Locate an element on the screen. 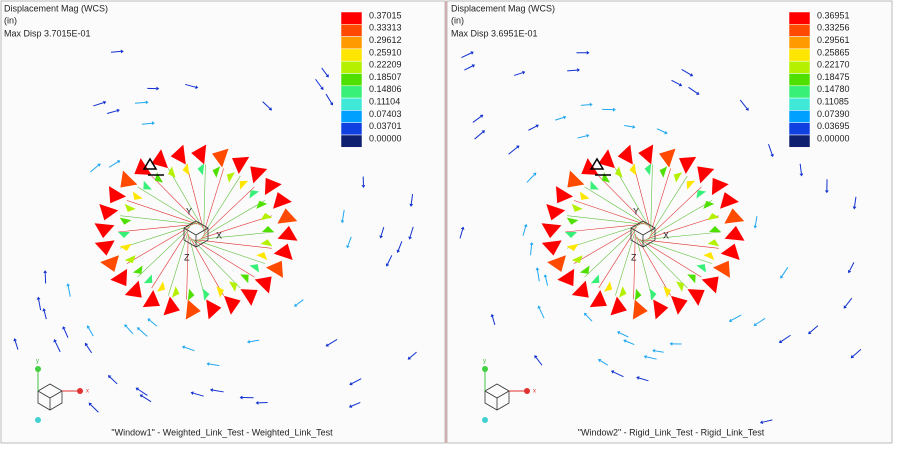 The height and width of the screenshot is (456, 909). legend-value: 0.36951 is located at coordinates (833, 15).